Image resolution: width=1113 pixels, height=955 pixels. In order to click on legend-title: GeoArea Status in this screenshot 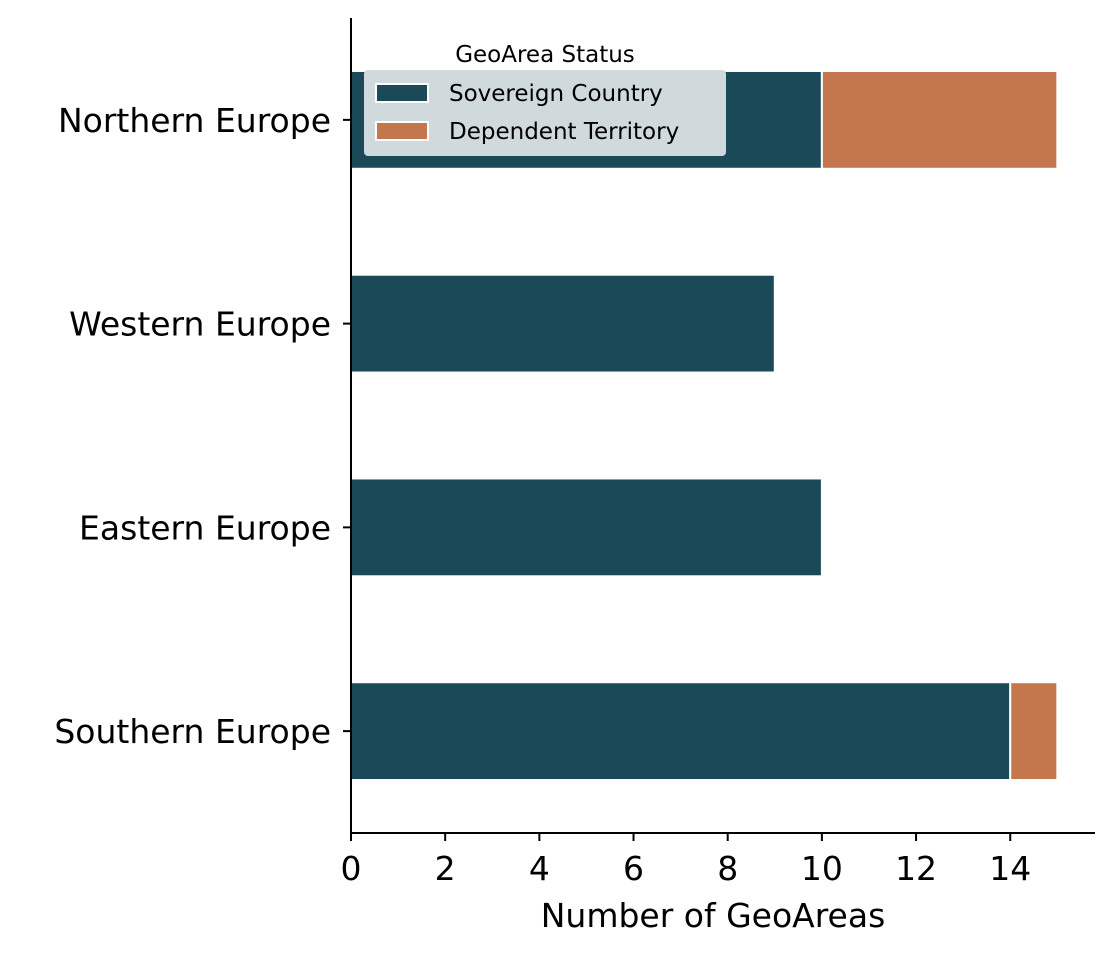, I will do `click(545, 55)`.